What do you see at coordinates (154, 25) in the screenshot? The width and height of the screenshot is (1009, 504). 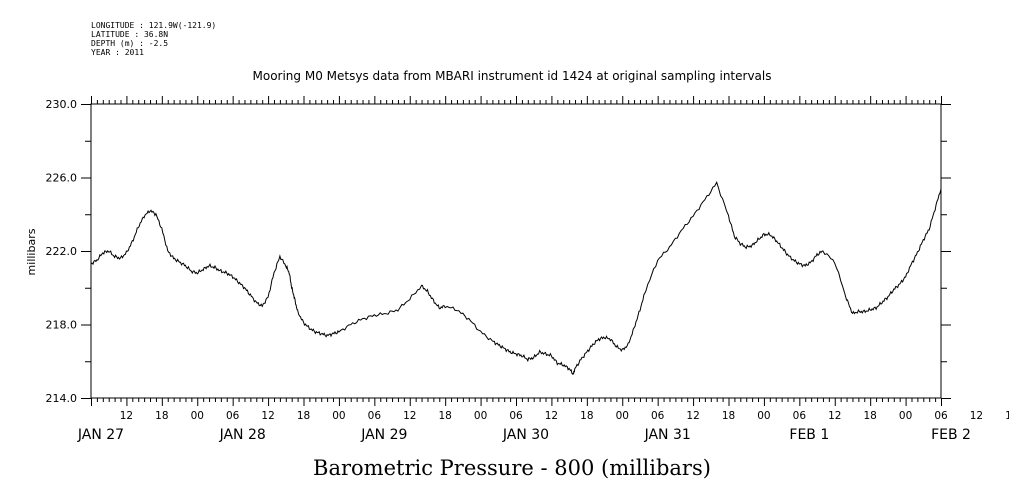 I see `longitude-text: LONGITUDE : 121.9W(-121.9)` at bounding box center [154, 25].